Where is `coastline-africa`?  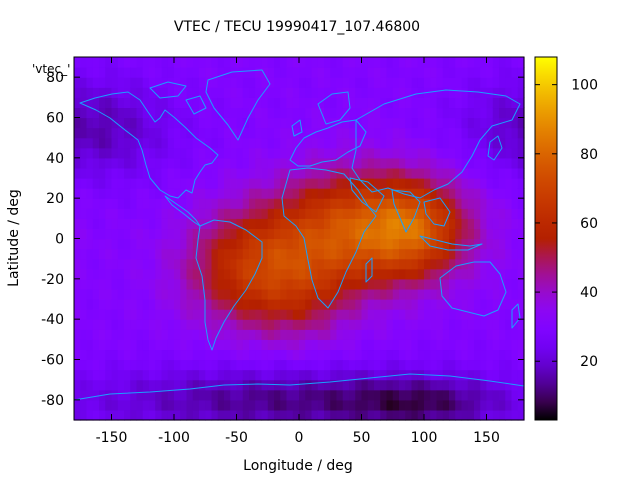
coastline-africa is located at coordinates (329, 238).